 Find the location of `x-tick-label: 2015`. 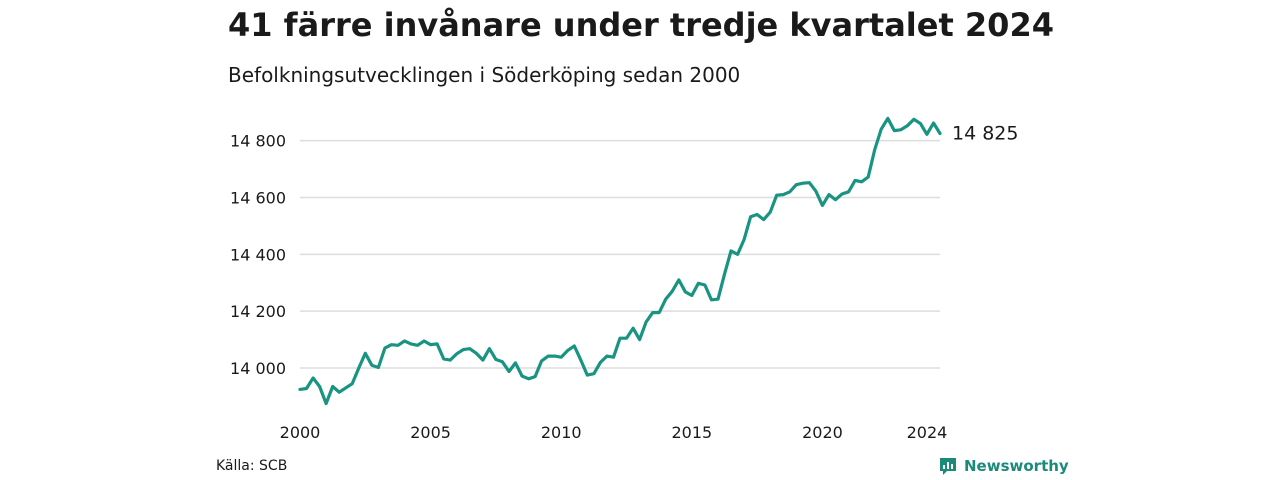

x-tick-label: 2015 is located at coordinates (691, 432).